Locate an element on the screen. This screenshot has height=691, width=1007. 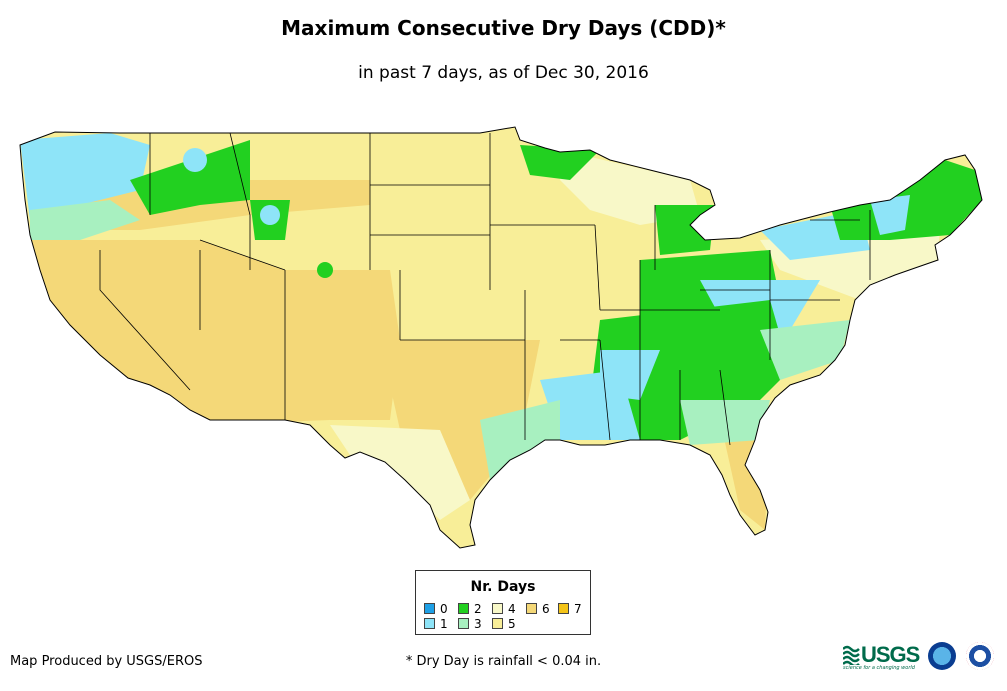
map-title: Maximum Consecutive Dry Days (CDD)* is located at coordinates (503, 28).